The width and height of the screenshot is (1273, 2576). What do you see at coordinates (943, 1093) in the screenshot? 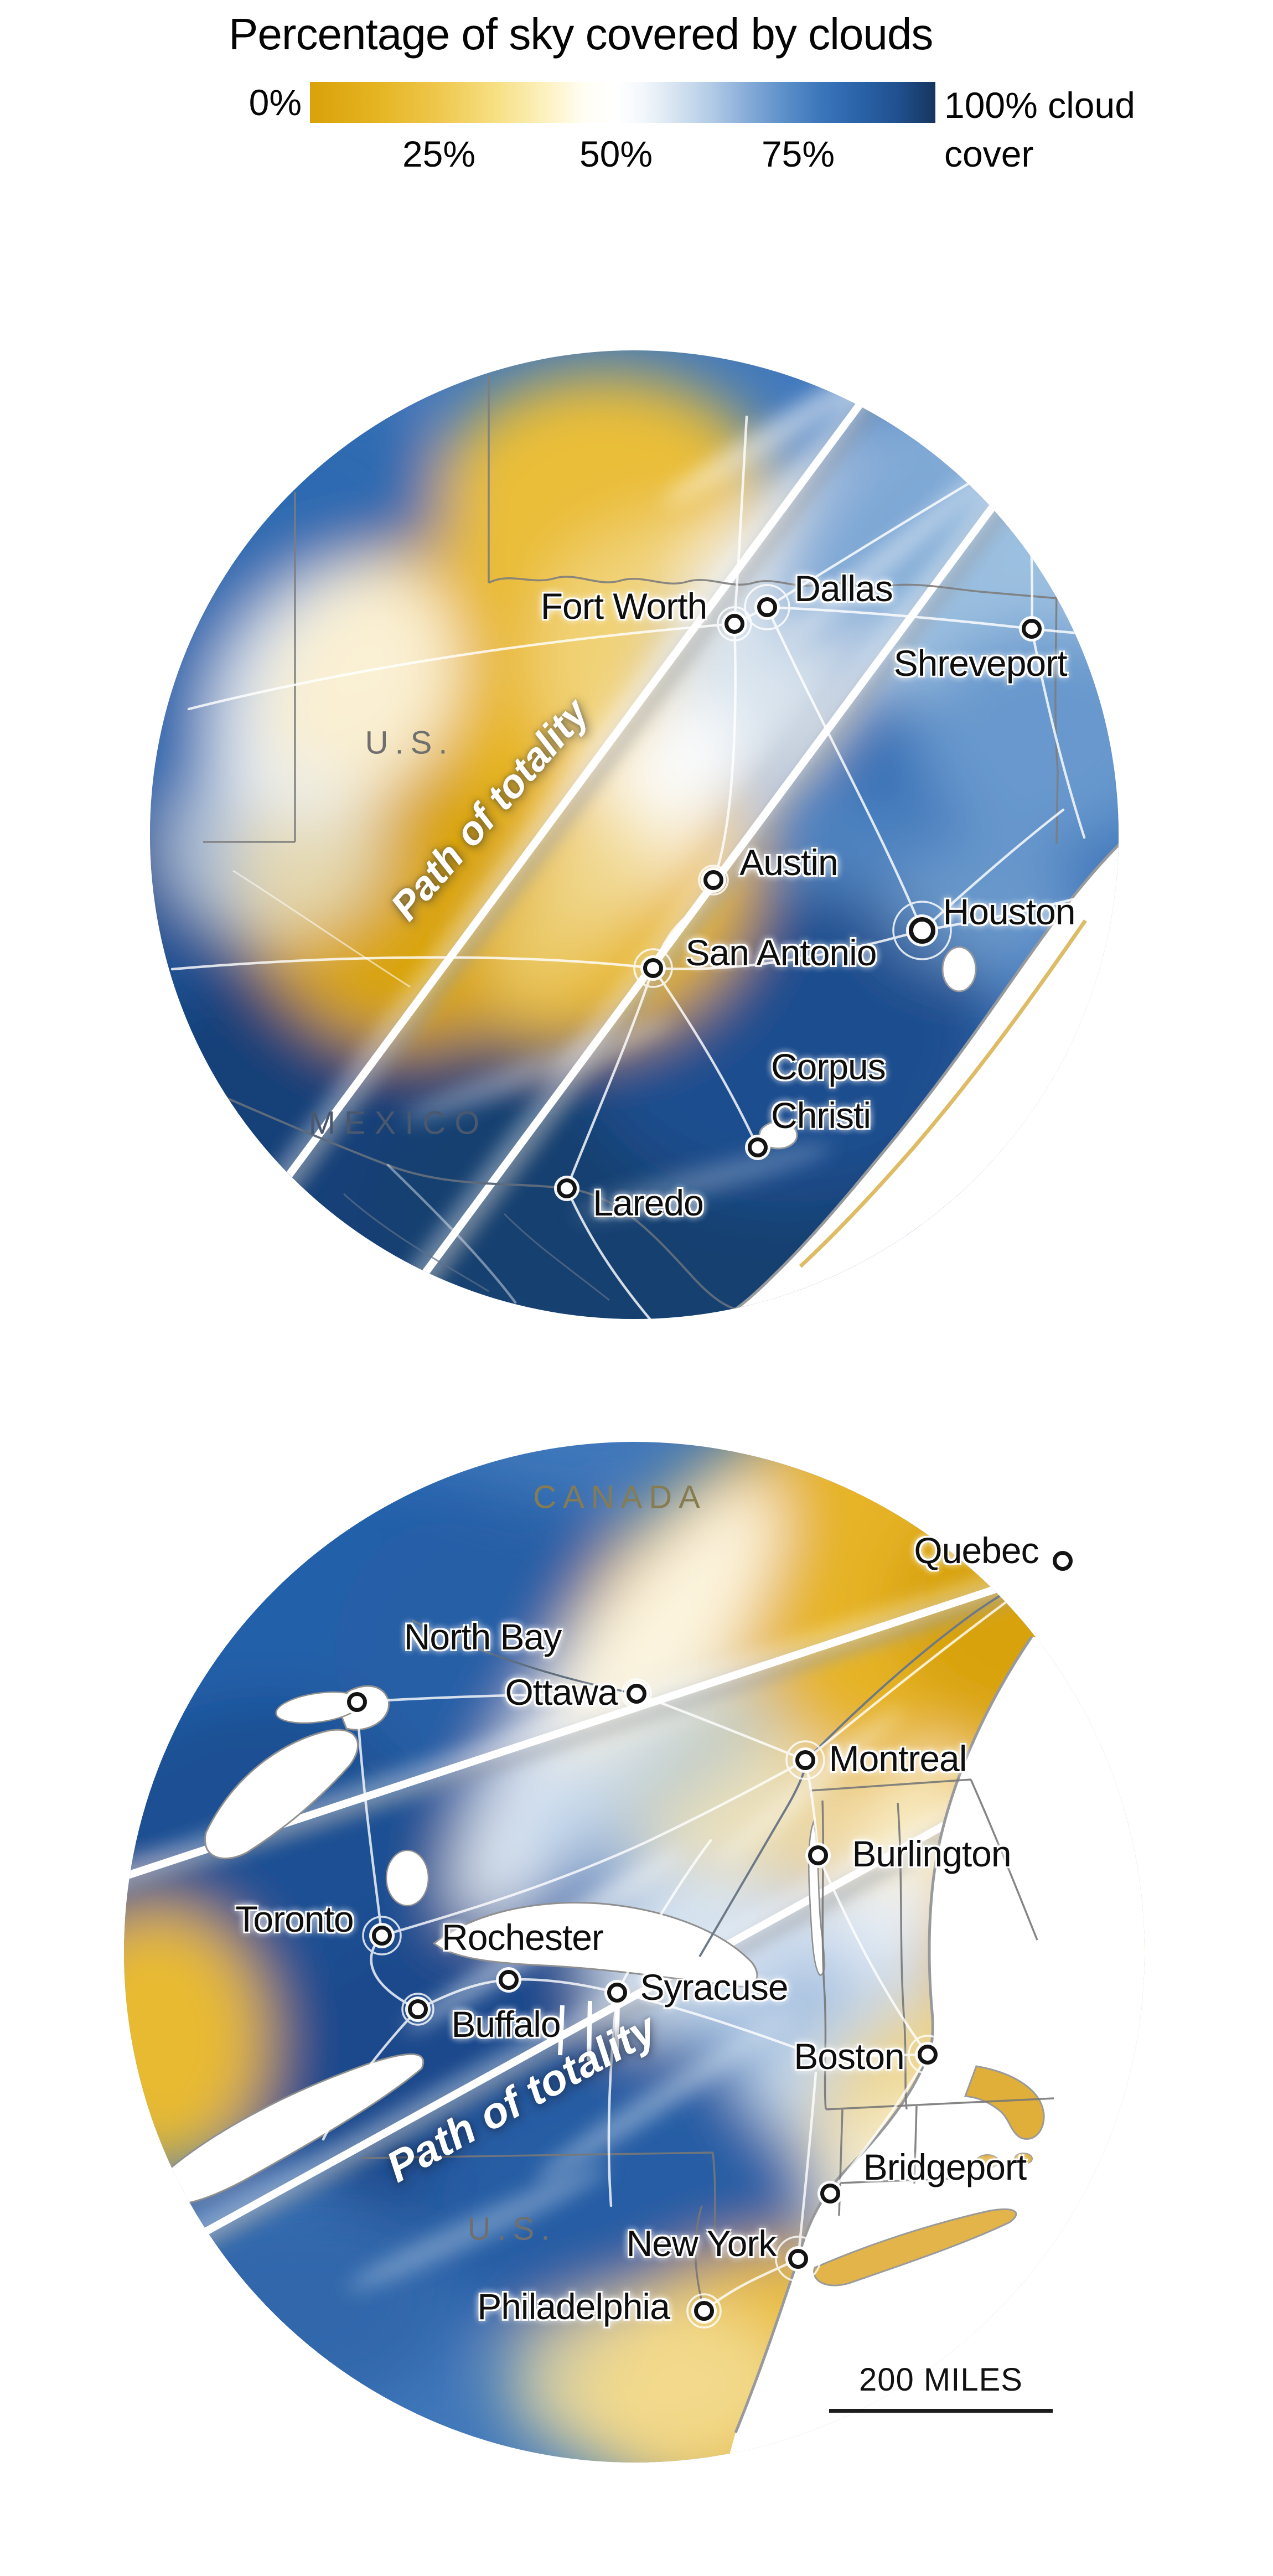
I see `barrier-islands` at bounding box center [943, 1093].